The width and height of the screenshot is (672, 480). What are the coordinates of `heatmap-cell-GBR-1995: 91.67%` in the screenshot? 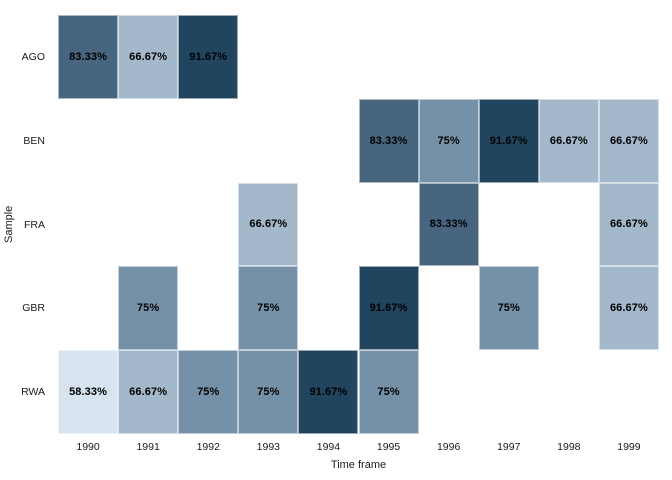 It's located at (388, 308).